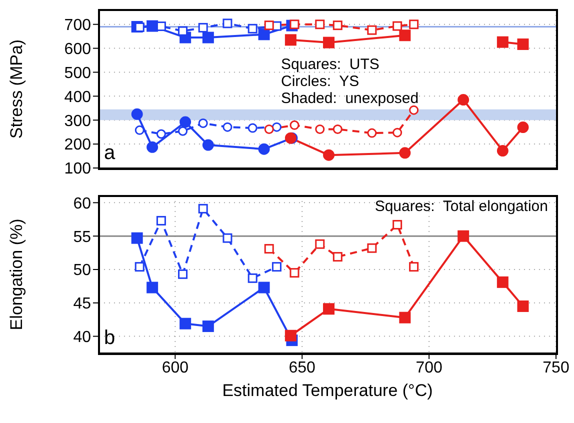  What do you see at coordinates (16, 89) in the screenshot?
I see `y-axis-title: Stress (MPa)` at bounding box center [16, 89].